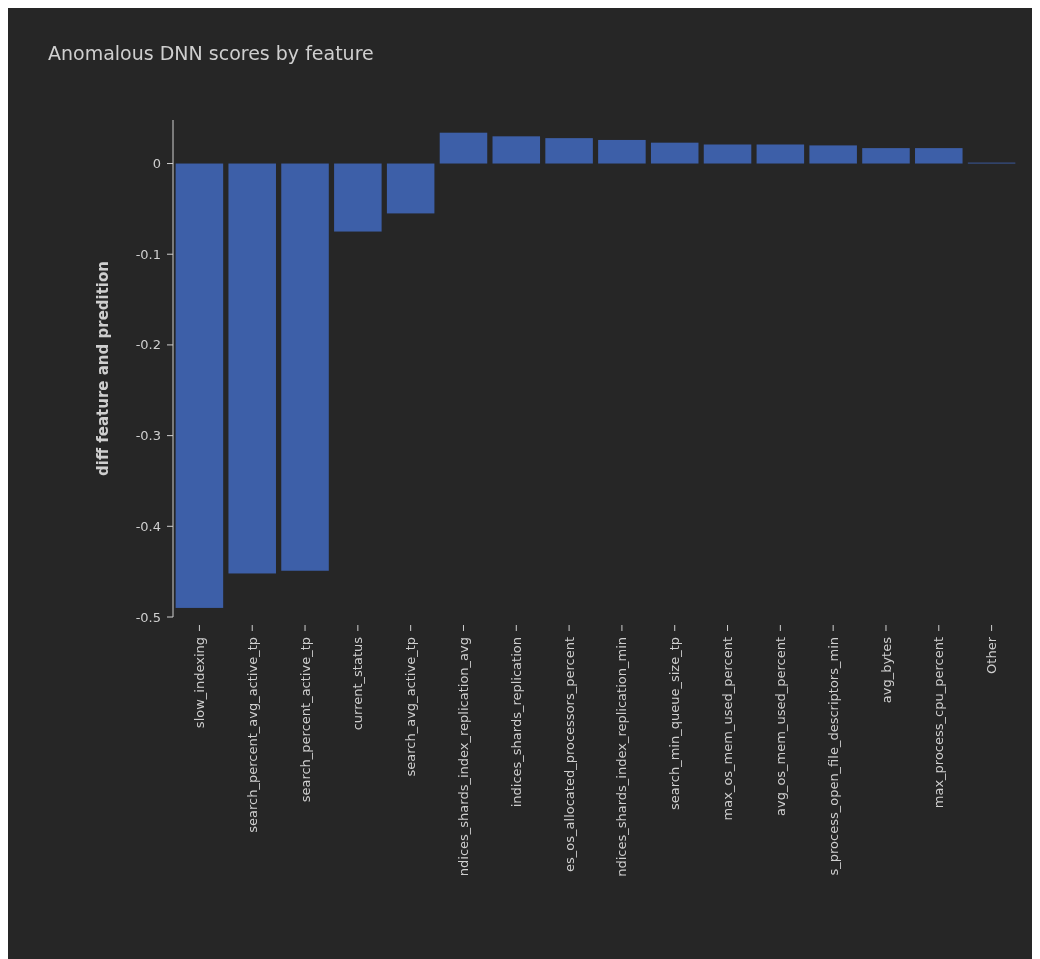 This screenshot has width=1040, height=959. What do you see at coordinates (675, 723) in the screenshot?
I see `x-tick-label: search_min_queue_size_tp` at bounding box center [675, 723].